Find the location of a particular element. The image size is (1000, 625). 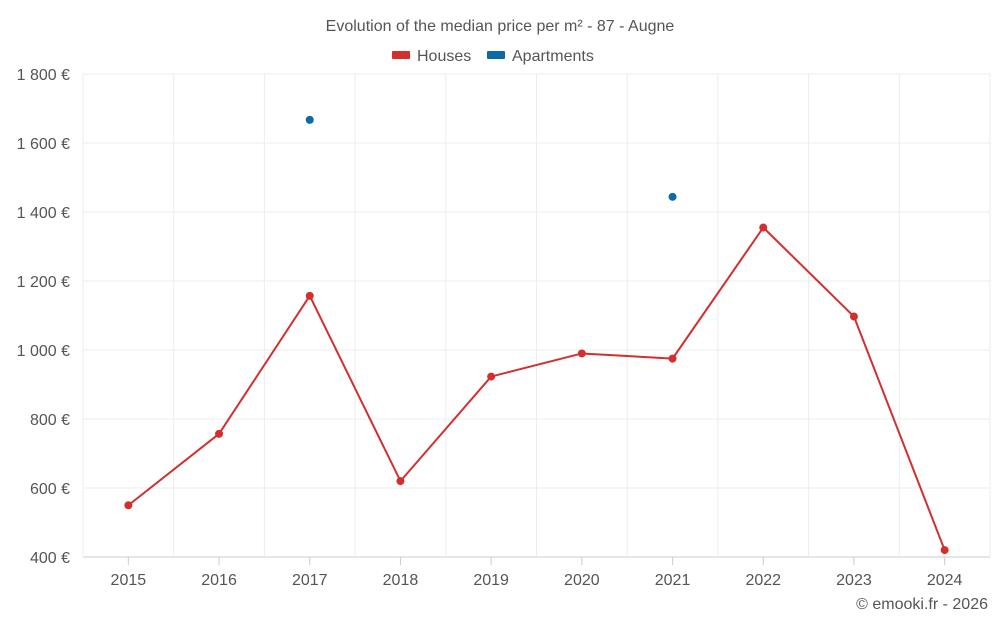

data-point-houses-2023 is located at coordinates (853, 316).